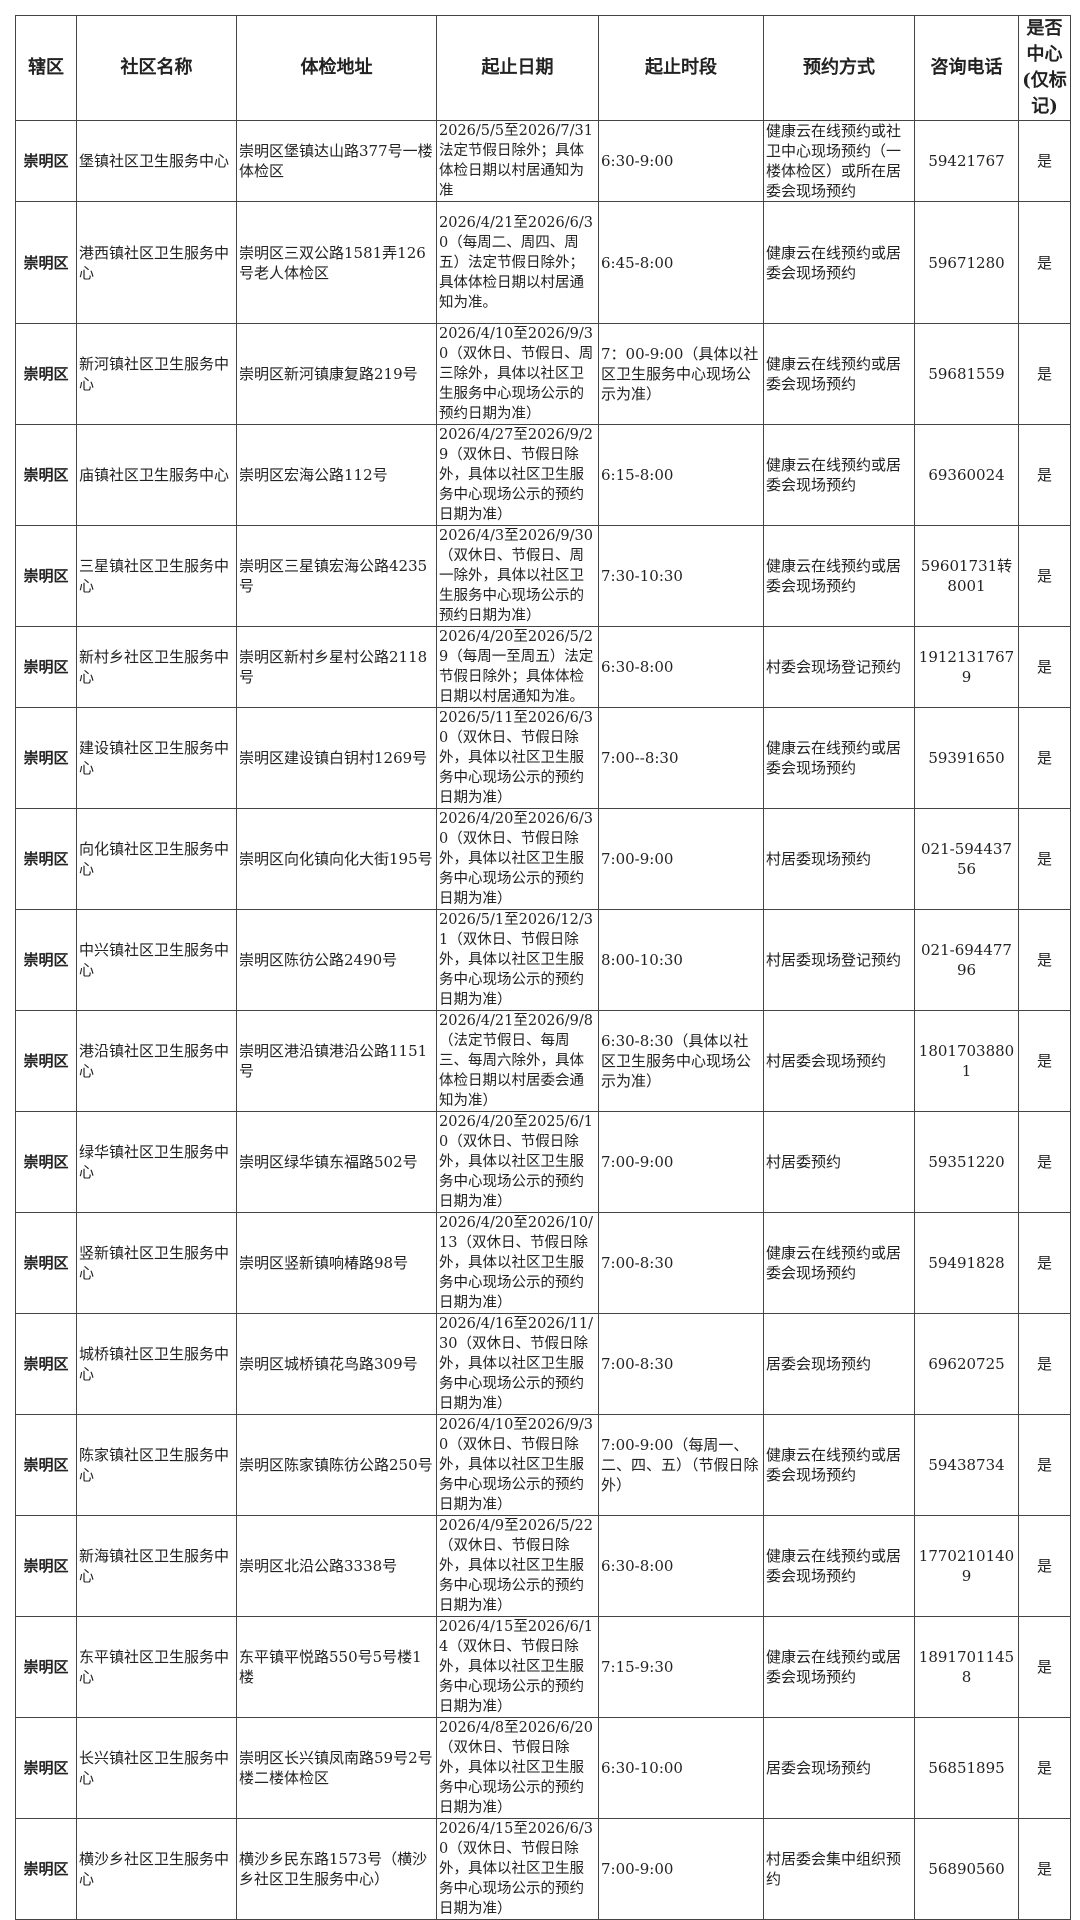 The height and width of the screenshot is (1920, 1080). What do you see at coordinates (966, 1364) in the screenshot?
I see `cell-phone: 69620725` at bounding box center [966, 1364].